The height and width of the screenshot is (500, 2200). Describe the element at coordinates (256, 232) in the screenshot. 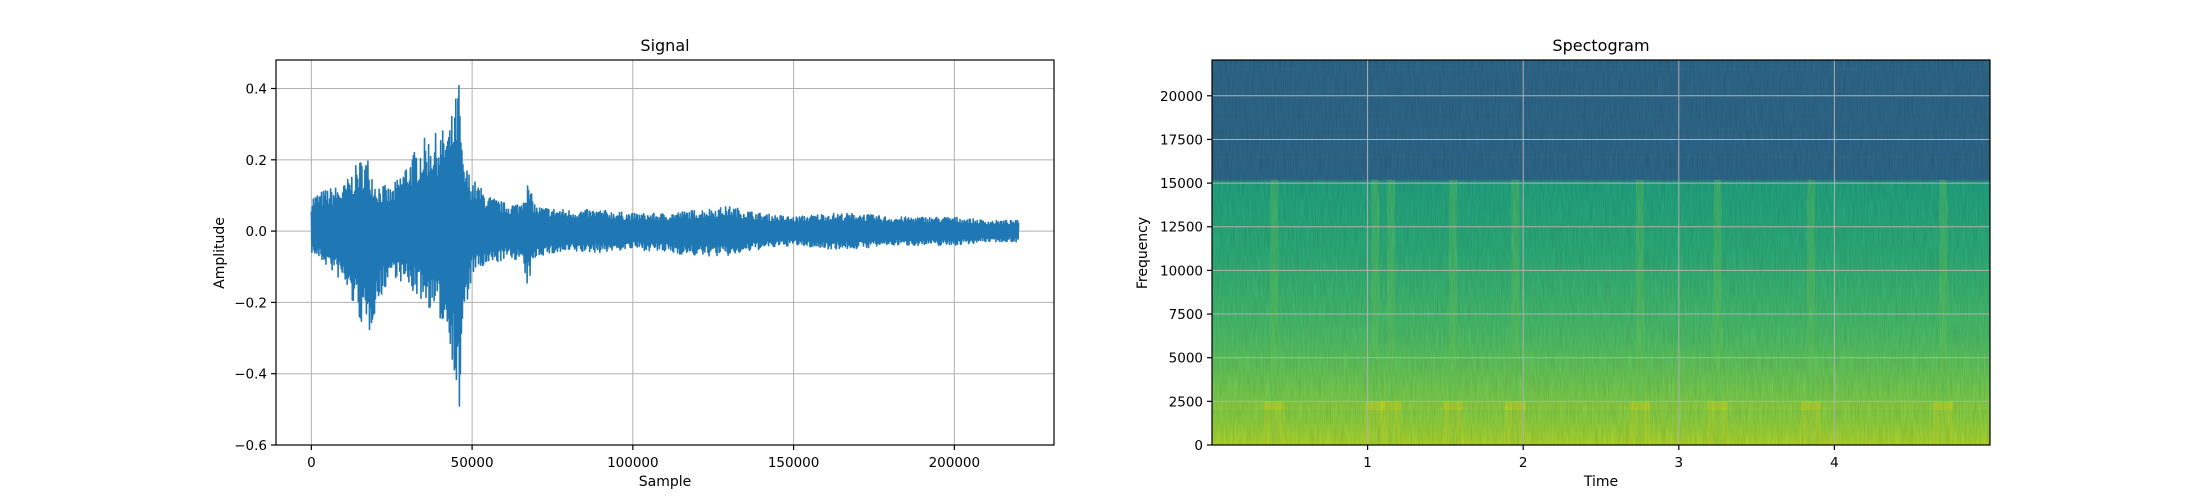

I see `signal-y-tick-label: 0.0` at that location.